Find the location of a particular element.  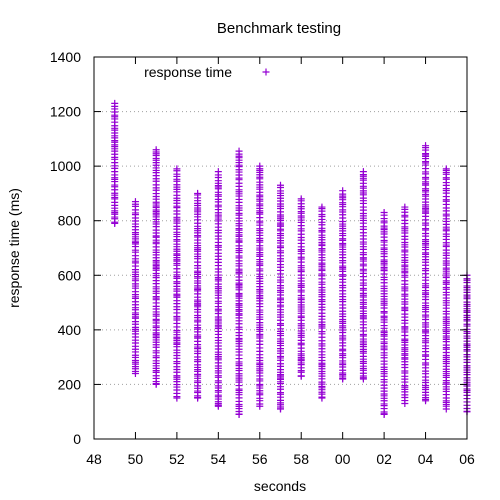

x-axis-label: seconds is located at coordinates (280, 486).